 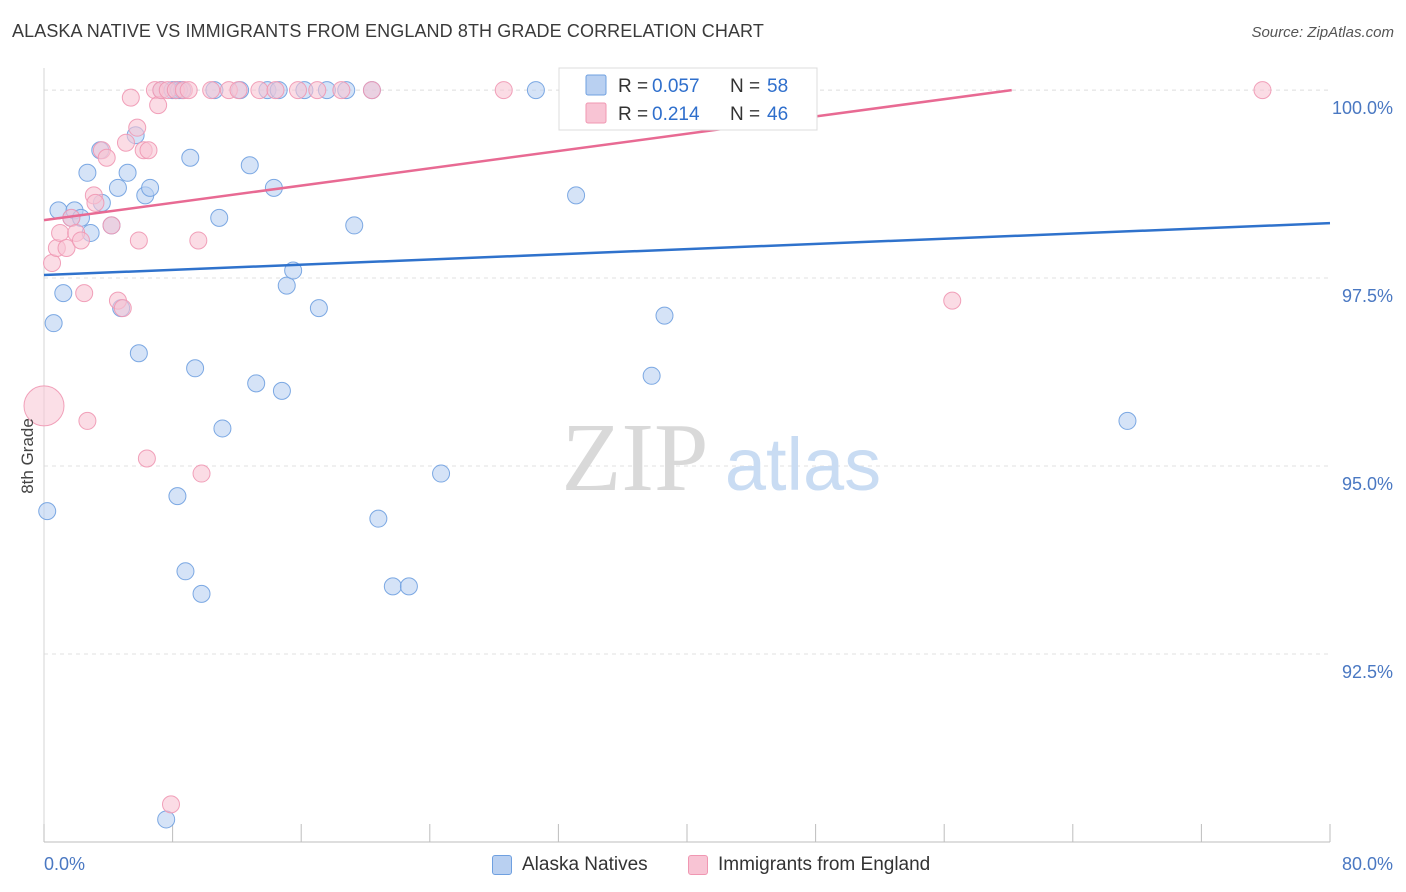 What do you see at coordinates (27, 456) in the screenshot?
I see `y-axis-label: 8th Grade` at bounding box center [27, 456].